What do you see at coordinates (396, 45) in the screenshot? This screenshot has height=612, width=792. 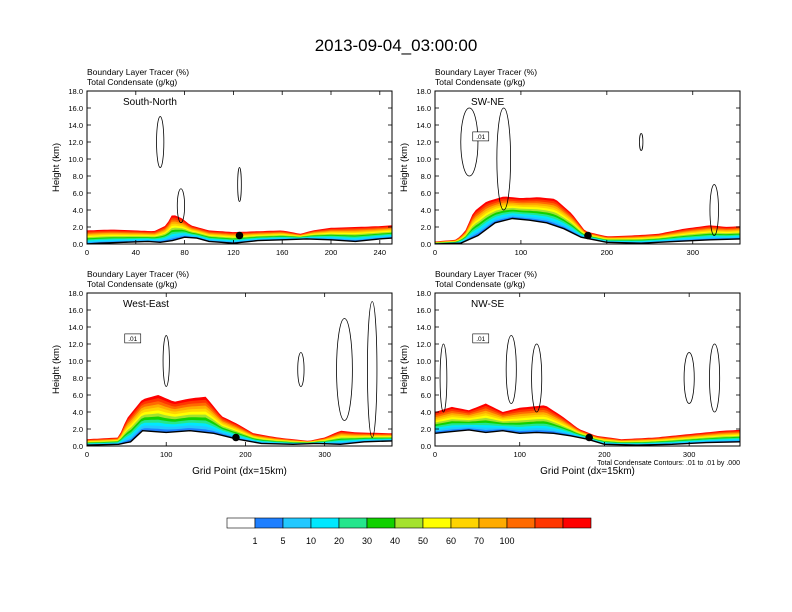 I see `figure-title: 2013-09-04_03:00:00` at bounding box center [396, 45].